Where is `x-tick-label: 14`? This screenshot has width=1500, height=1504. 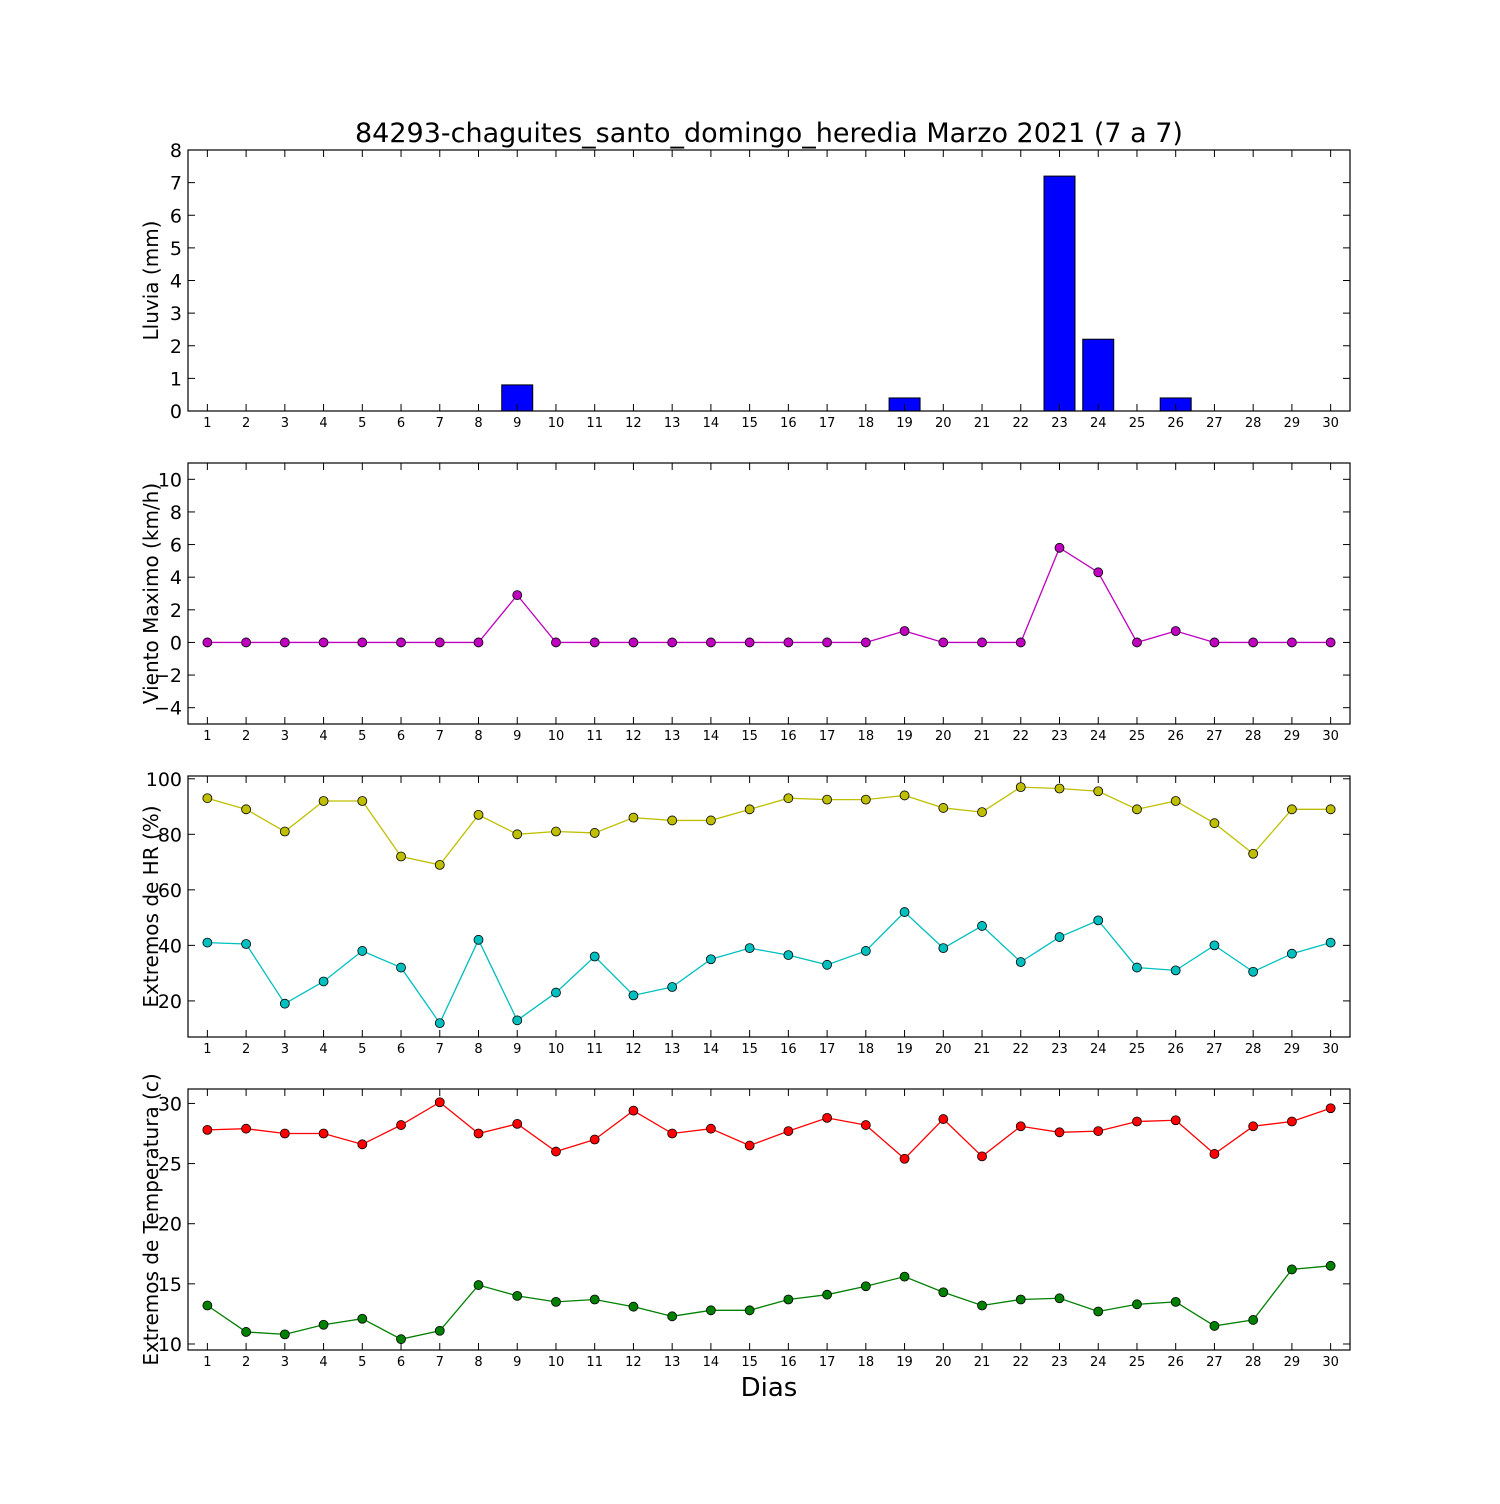
x-tick-label: 14 is located at coordinates (711, 1049).